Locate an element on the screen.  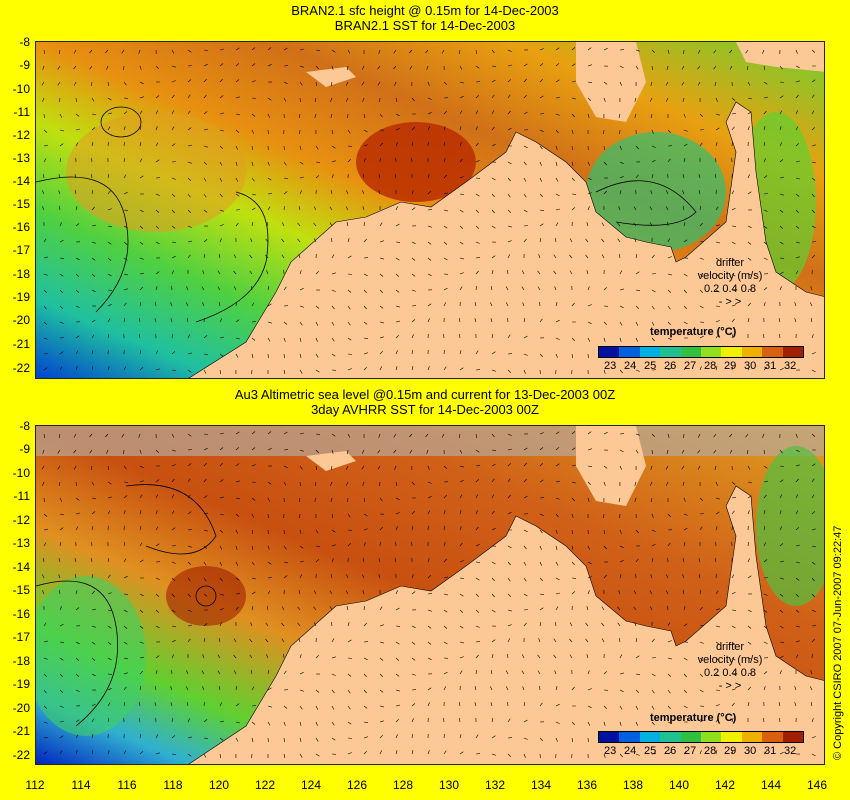
top-colorbar is located at coordinates (701, 352).